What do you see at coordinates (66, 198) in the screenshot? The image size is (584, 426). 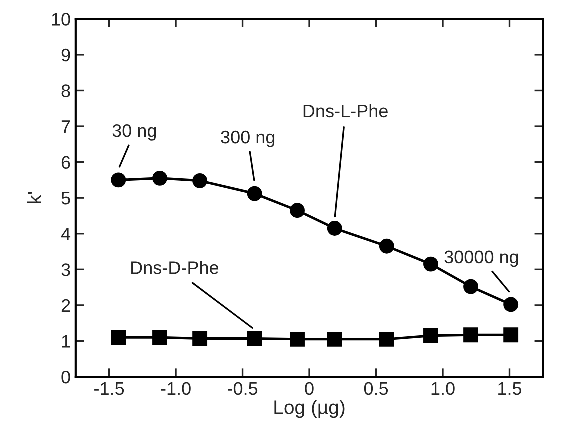 I see `y-tick-label: 5` at bounding box center [66, 198].